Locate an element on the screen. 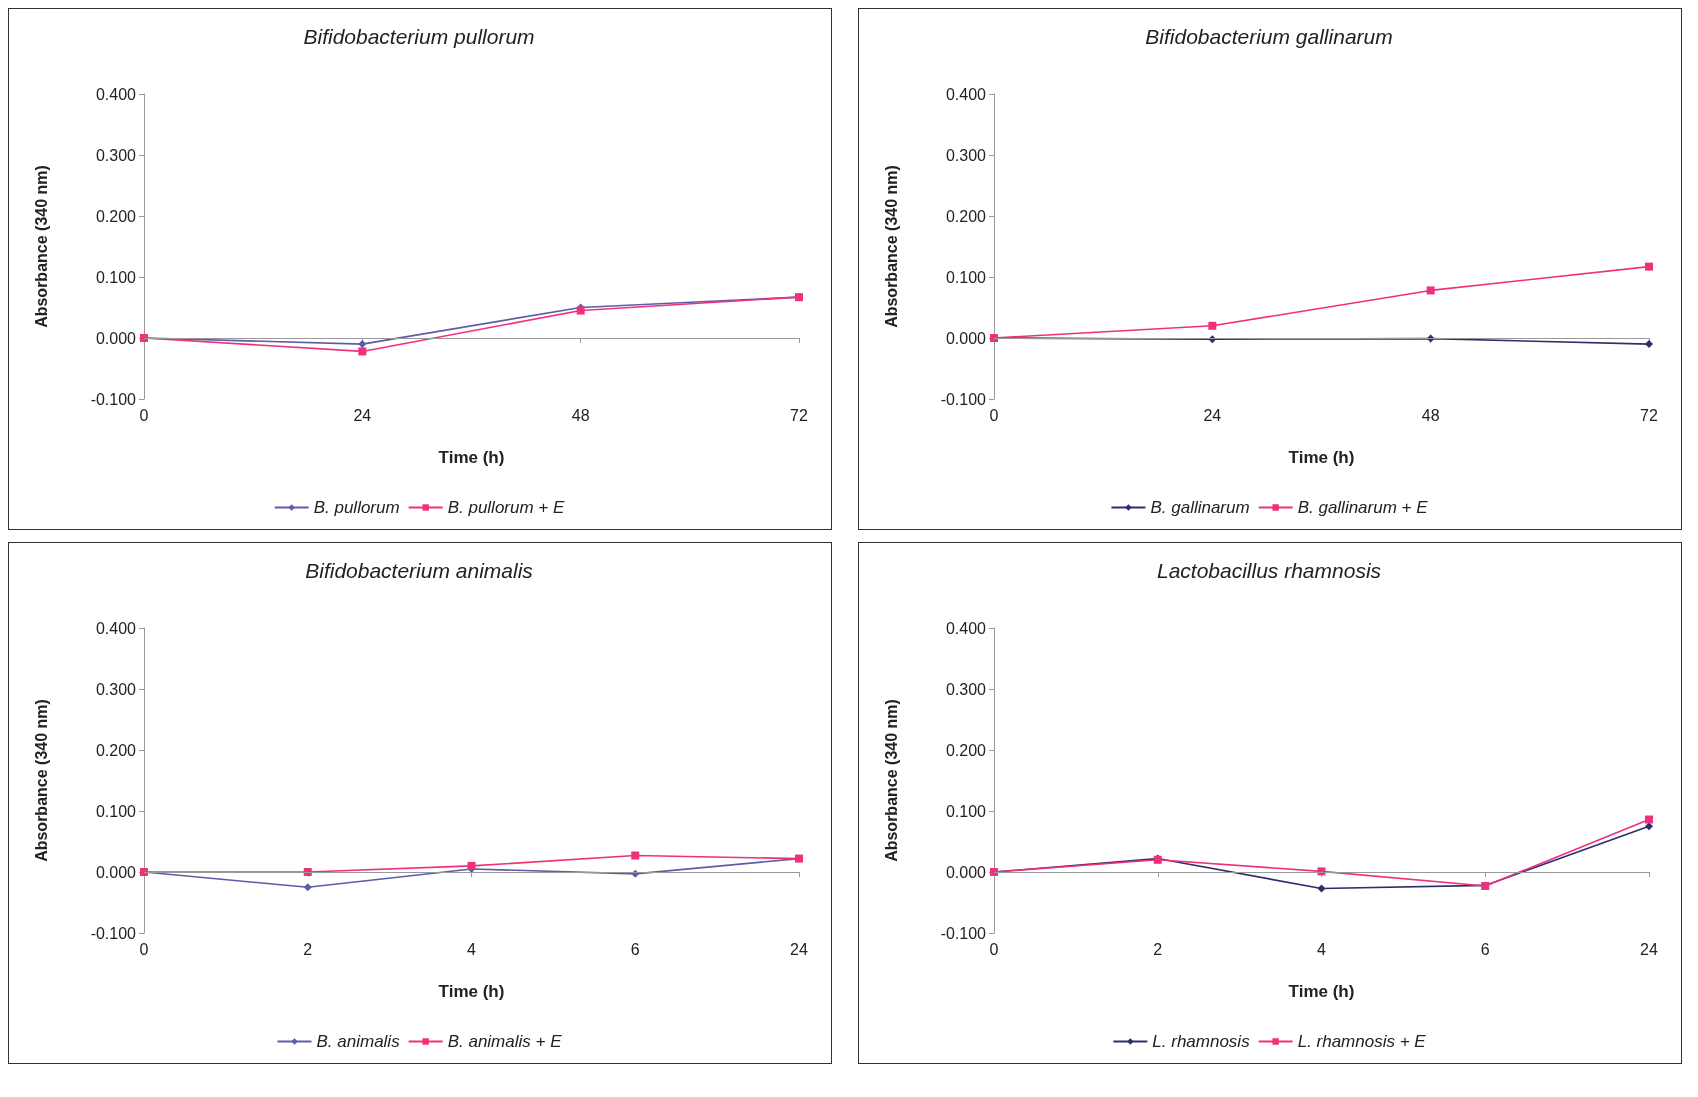  chart-title: Bifidobacterium pullorum is located at coordinates (419, 36).